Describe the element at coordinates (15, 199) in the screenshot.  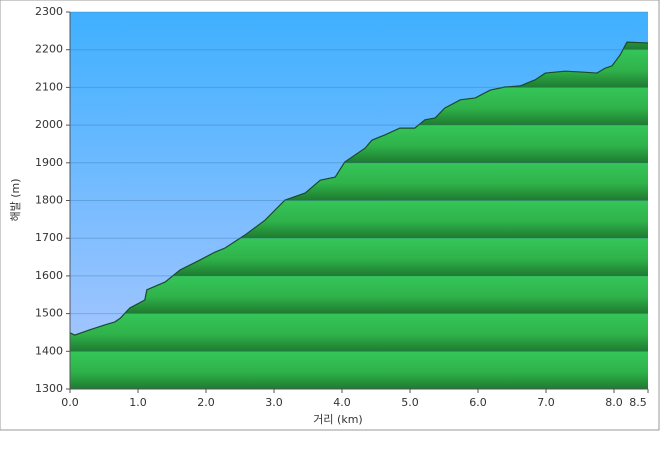
I see `y-axis-label: 해발 (m)` at that location.